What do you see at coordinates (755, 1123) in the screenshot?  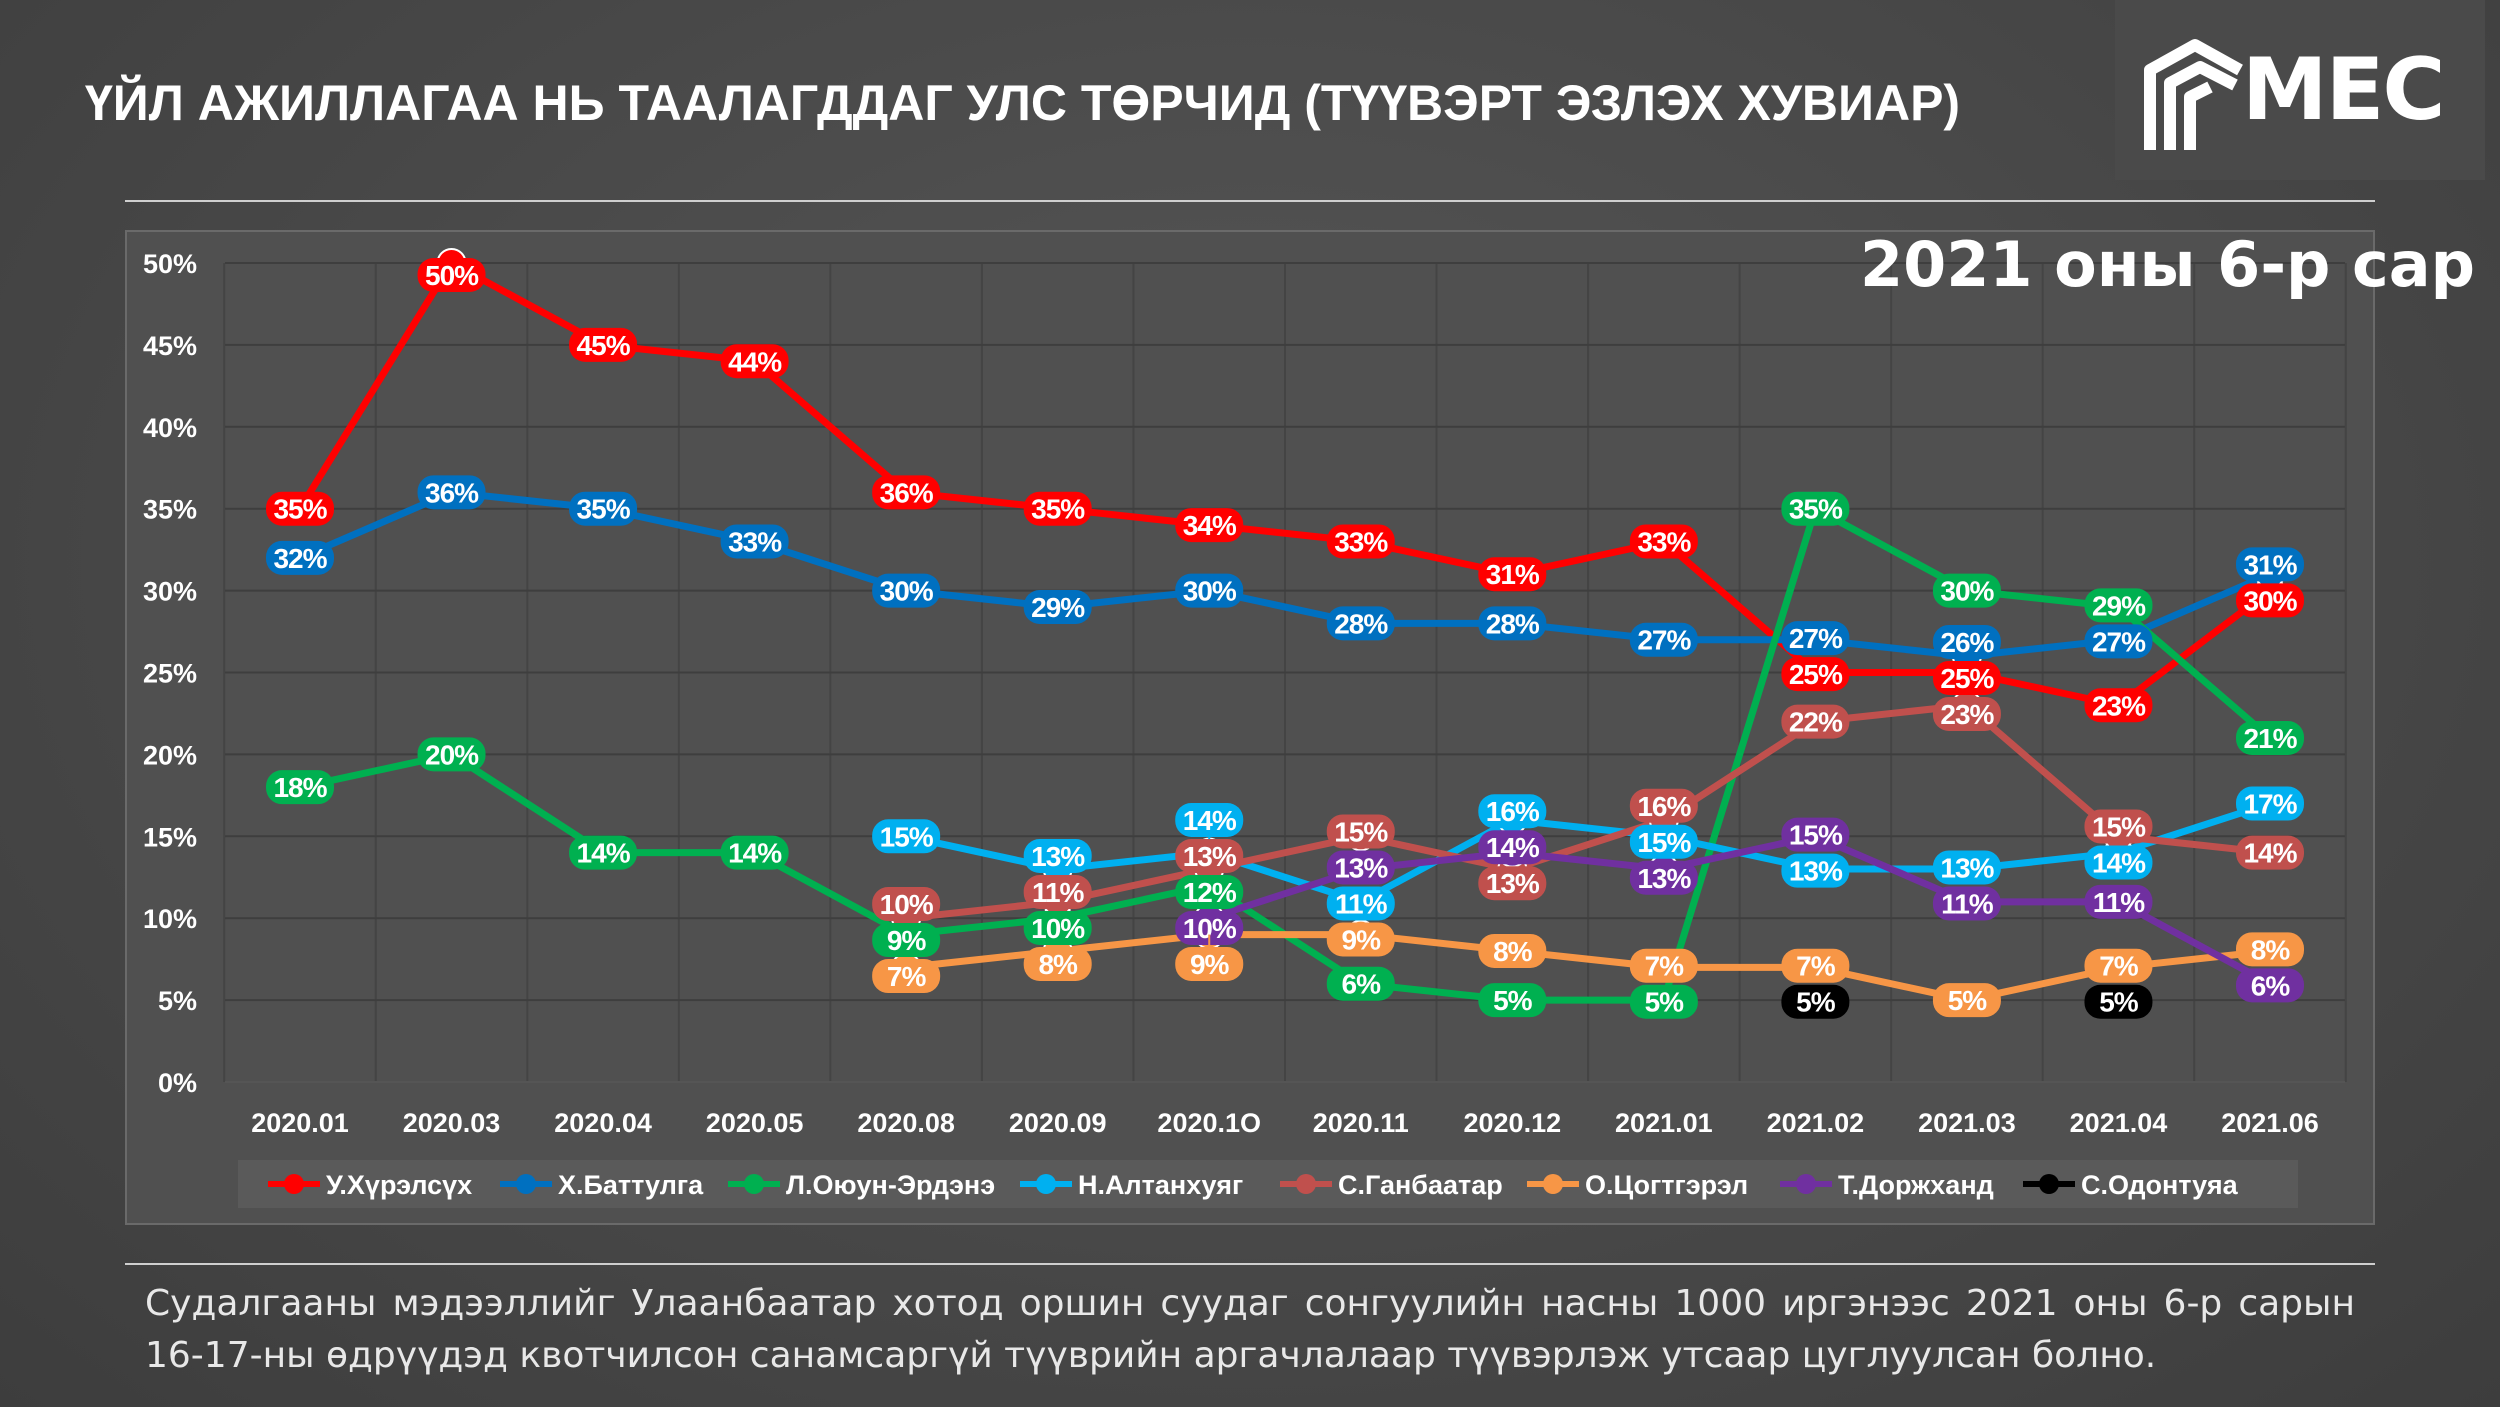 I see `x-tick-label: 2020.05` at bounding box center [755, 1123].